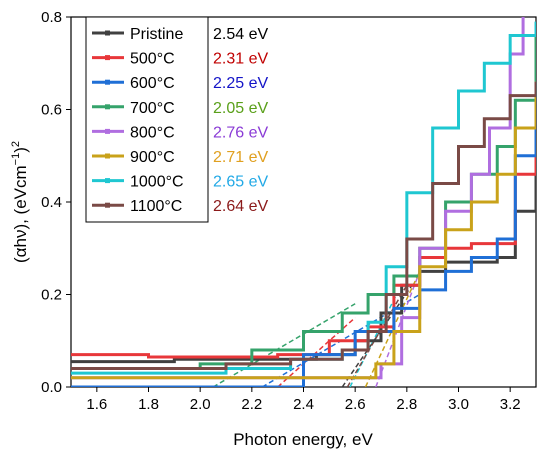 This screenshot has height=454, width=550. What do you see at coordinates (240, 132) in the screenshot?
I see `bandgap-label: 2.76 eV` at bounding box center [240, 132].